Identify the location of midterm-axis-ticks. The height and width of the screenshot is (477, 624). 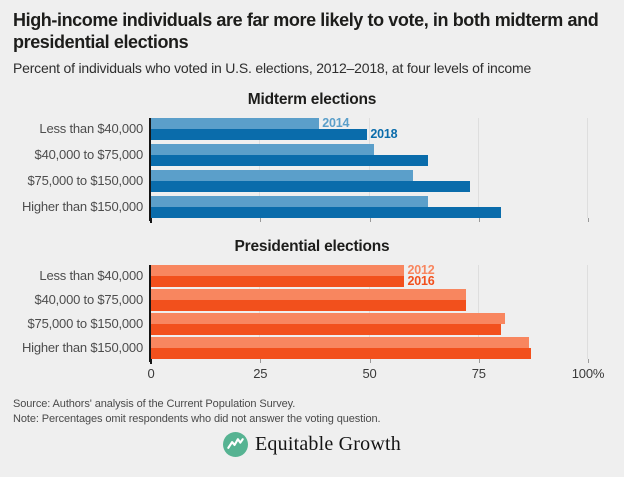
(369, 220).